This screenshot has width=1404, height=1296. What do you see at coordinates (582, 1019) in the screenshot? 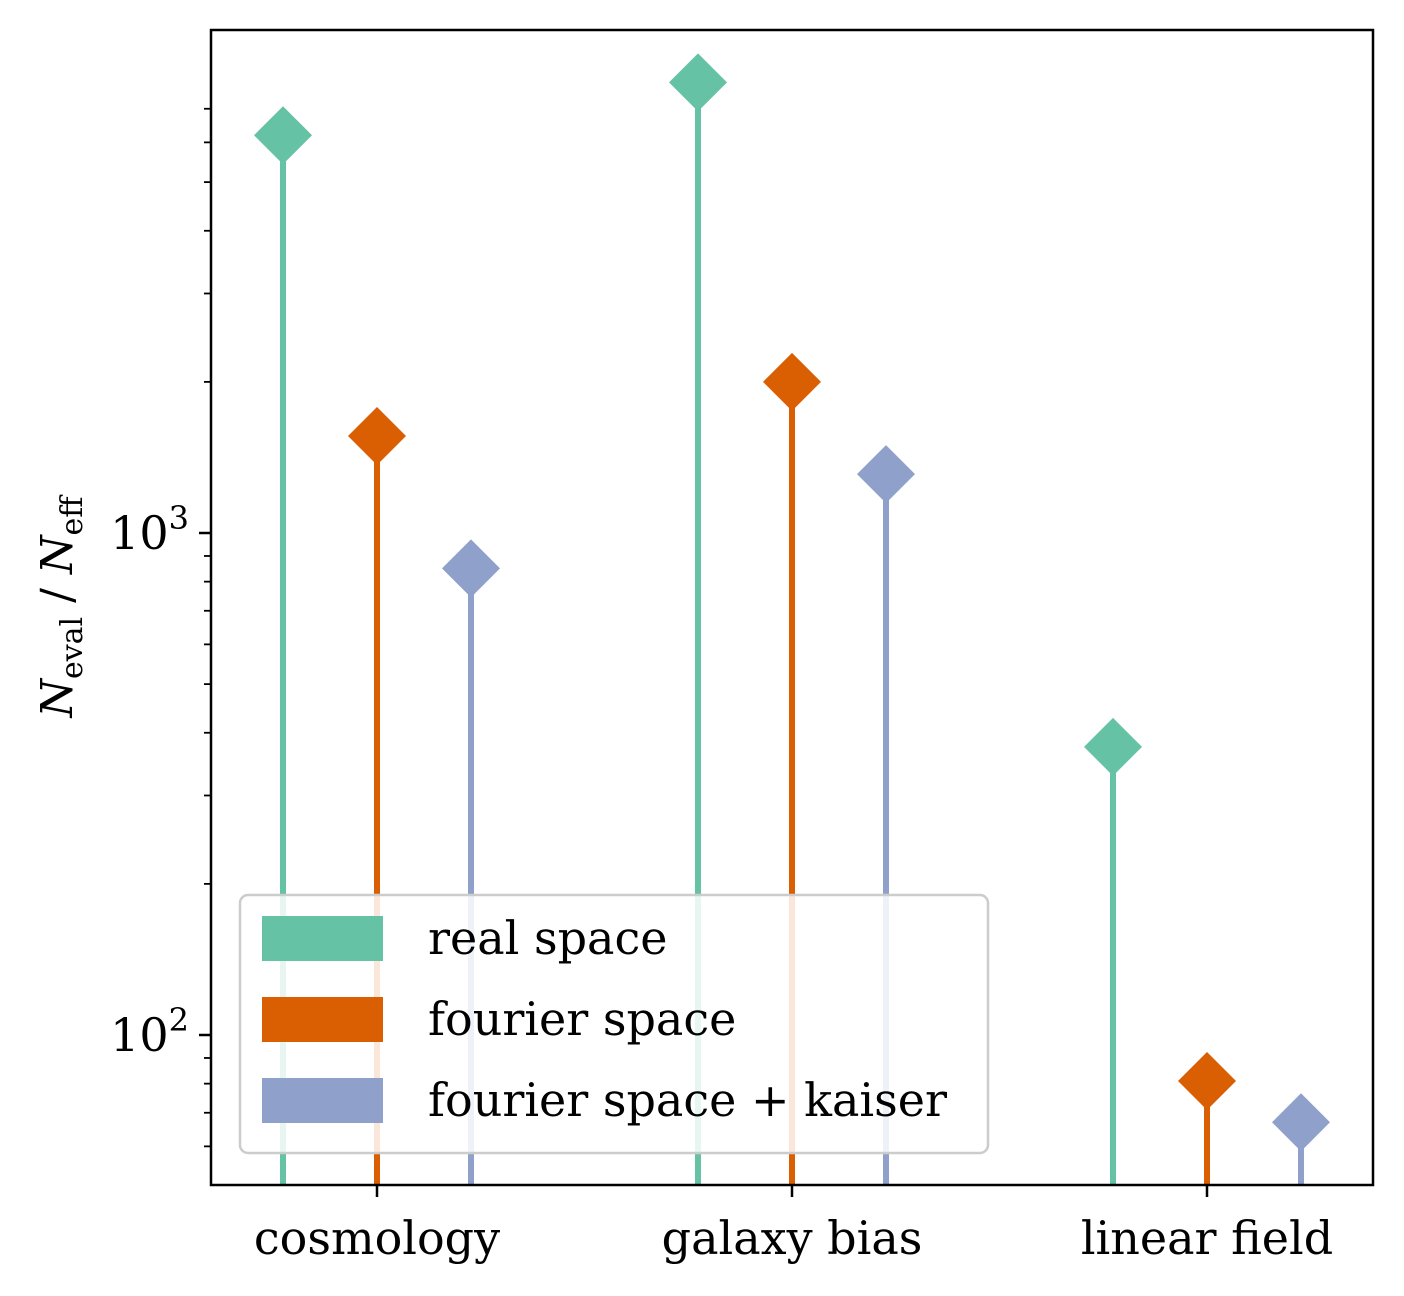
I see `legend-label-1: fourier space` at bounding box center [582, 1019].